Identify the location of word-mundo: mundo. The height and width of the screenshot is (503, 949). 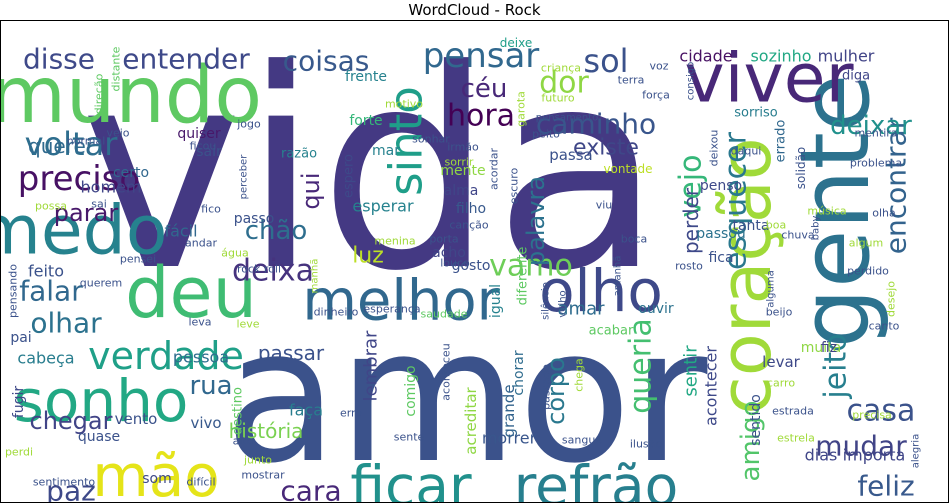
(131, 96).